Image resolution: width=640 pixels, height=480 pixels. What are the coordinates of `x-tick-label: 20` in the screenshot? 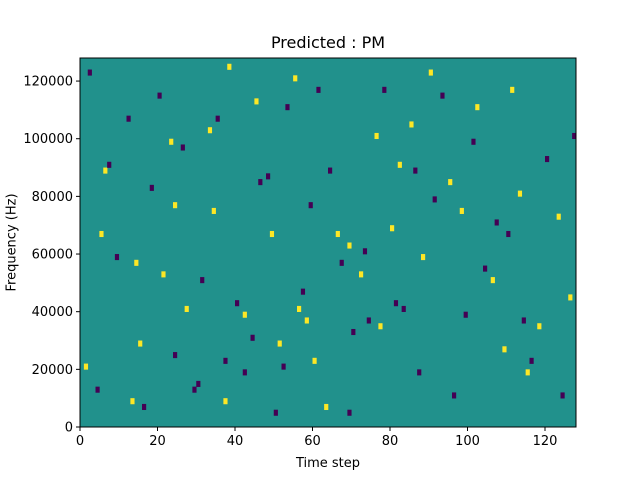 It's located at (157, 441).